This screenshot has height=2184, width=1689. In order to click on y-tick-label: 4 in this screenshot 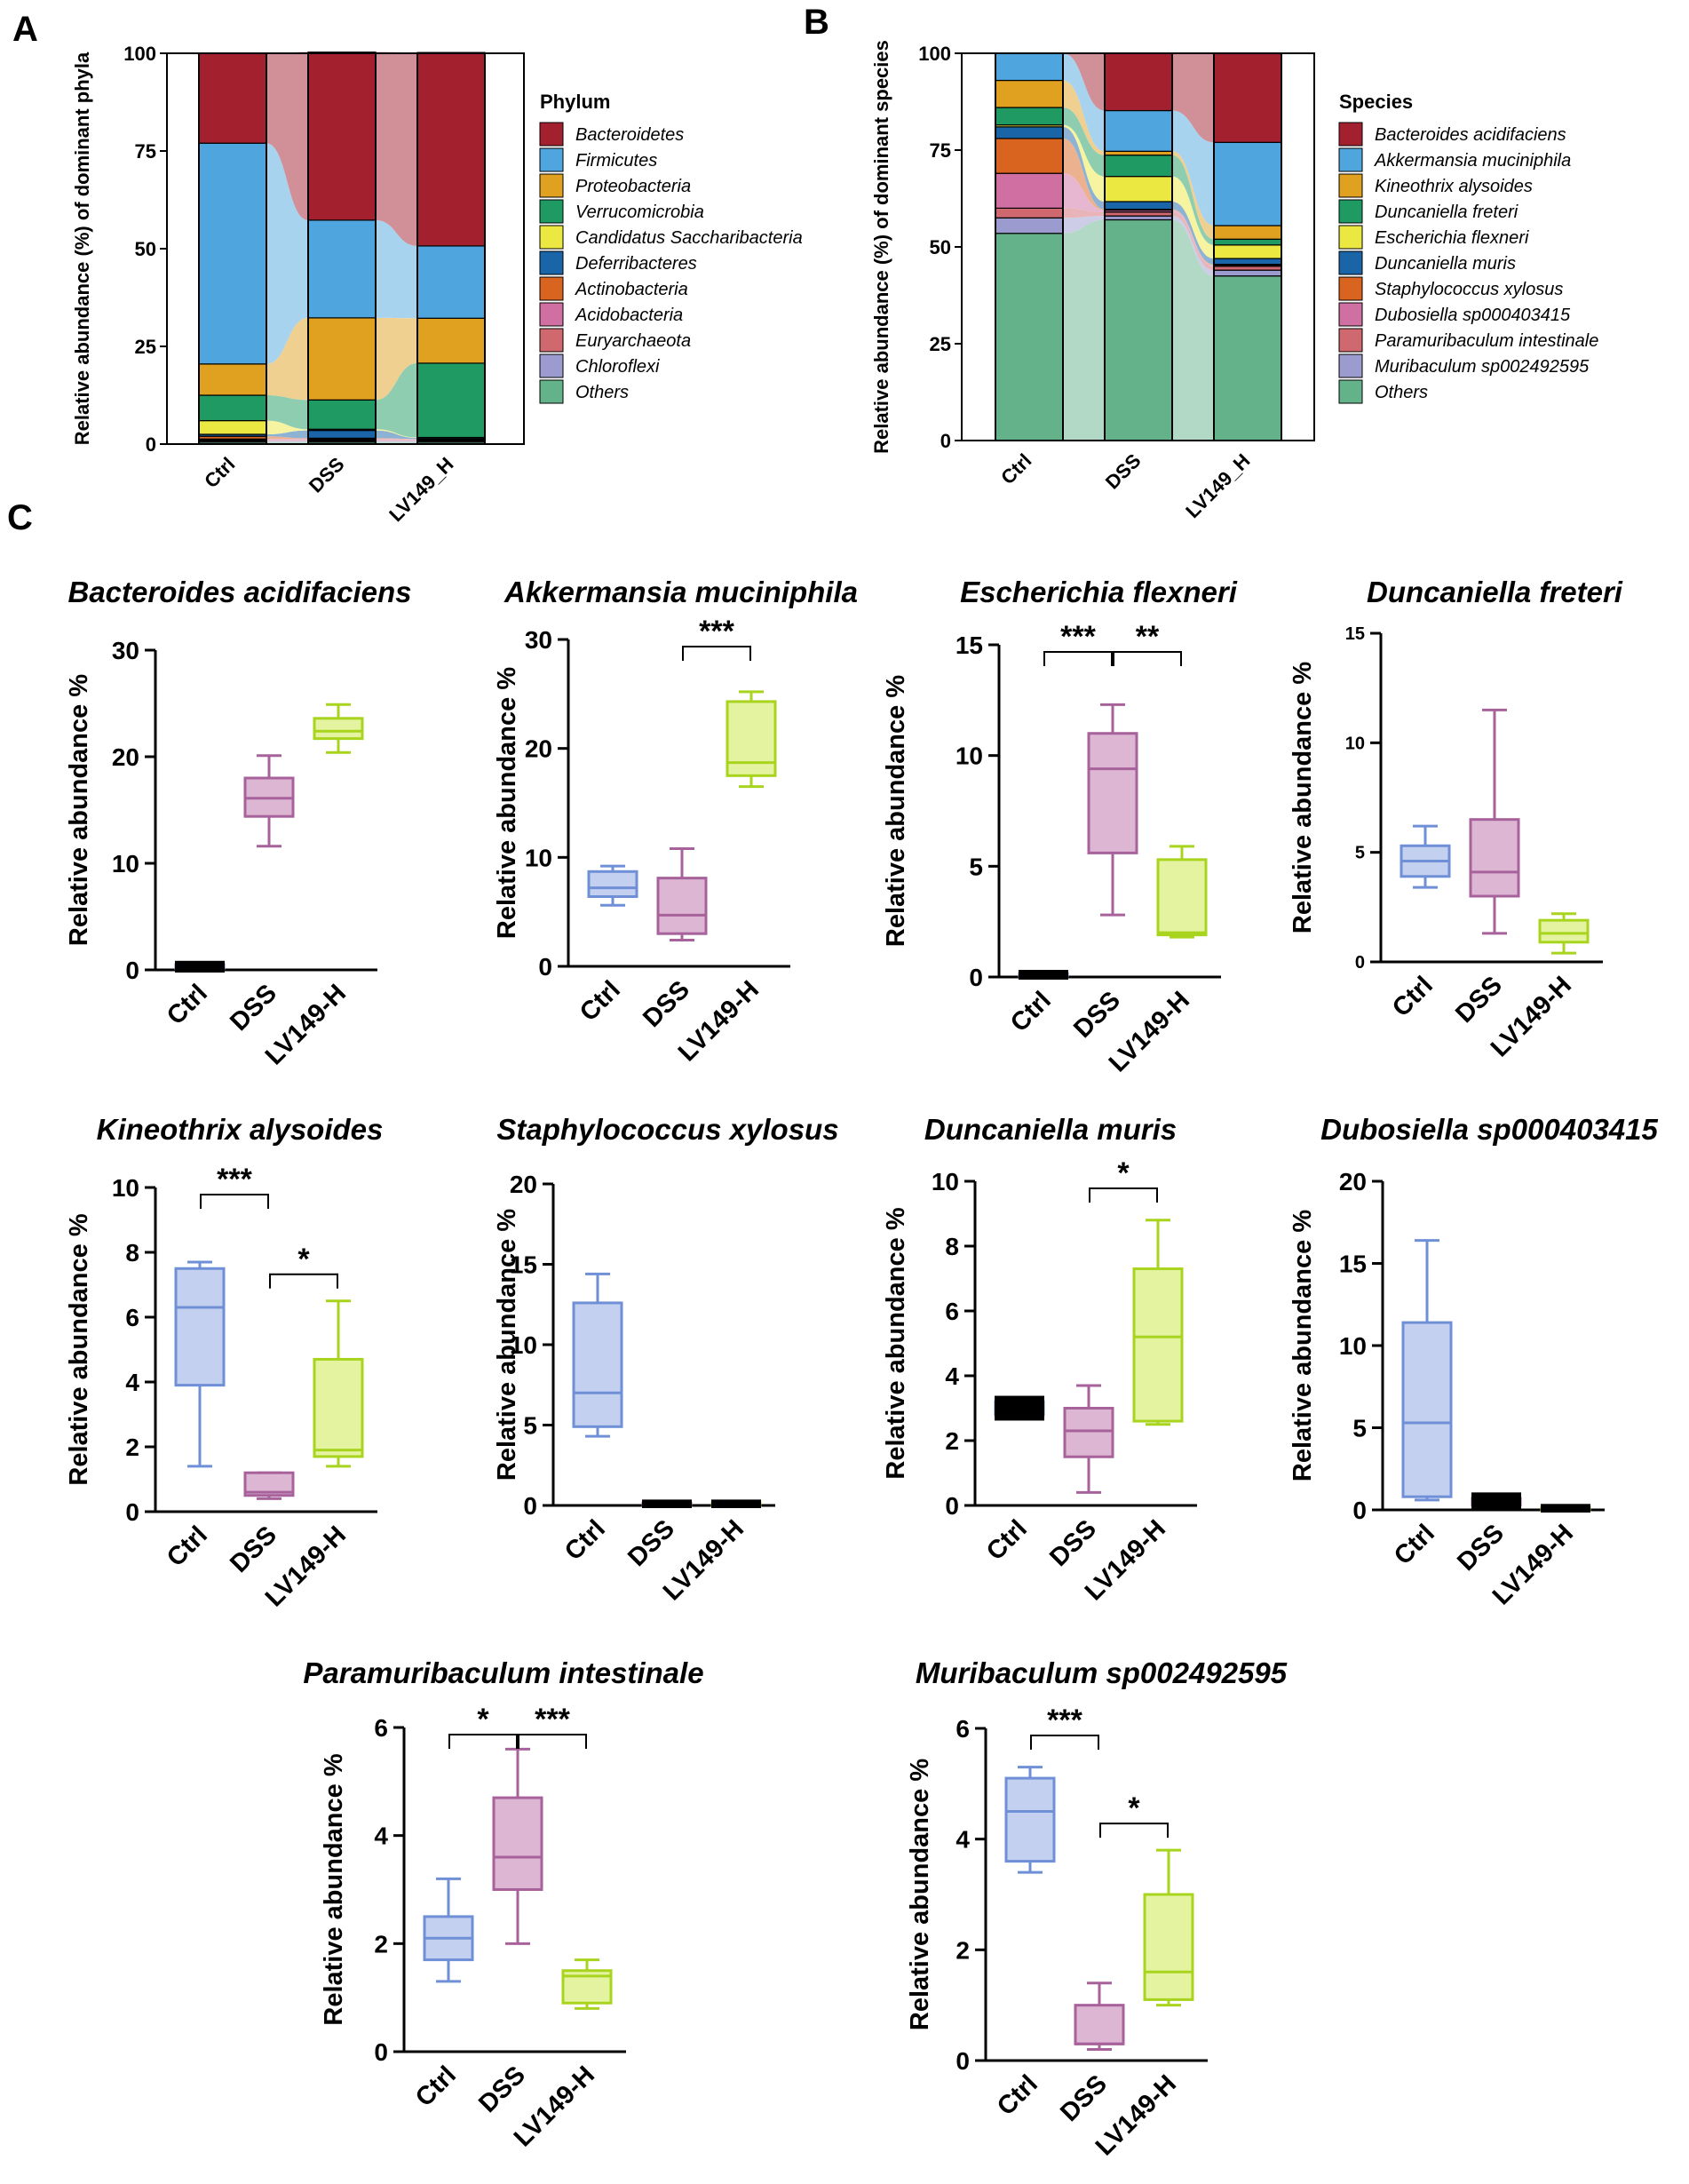, I will do `click(381, 1836)`.